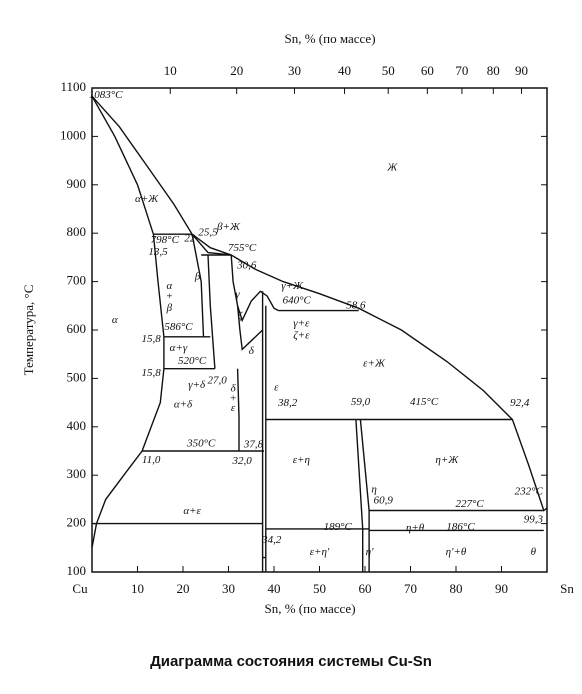 The width and height of the screenshot is (582, 694). What do you see at coordinates (470, 504) in the screenshot?
I see `region-label: 227°C` at bounding box center [470, 504].